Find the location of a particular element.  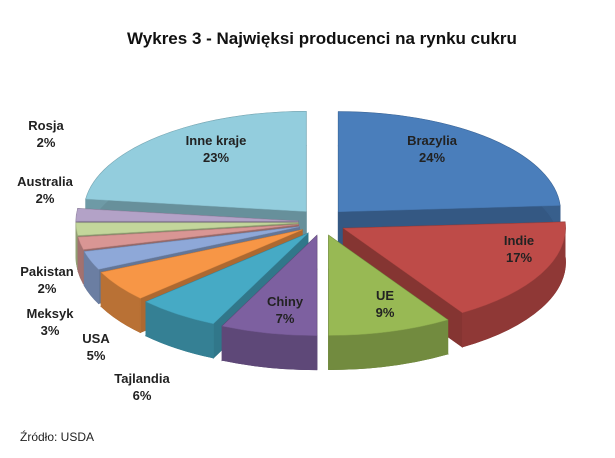

value-label: 3% is located at coordinates (50, 330).